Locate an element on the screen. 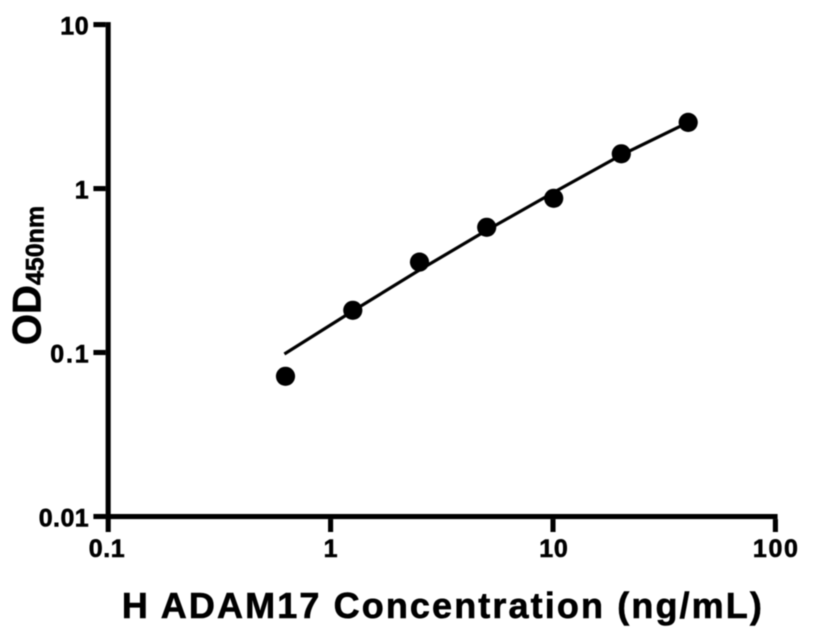 This screenshot has height=640, width=816. svg-text: 0.01 is located at coordinates (64, 519).